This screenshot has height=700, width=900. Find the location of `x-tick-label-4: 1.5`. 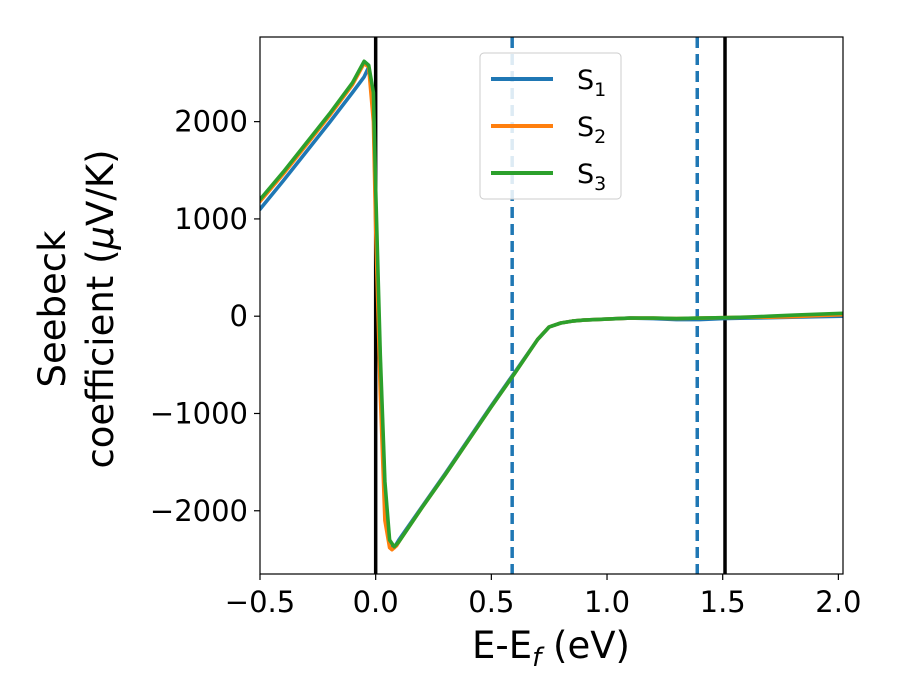

x-tick-label-4: 1.5 is located at coordinates (723, 602).